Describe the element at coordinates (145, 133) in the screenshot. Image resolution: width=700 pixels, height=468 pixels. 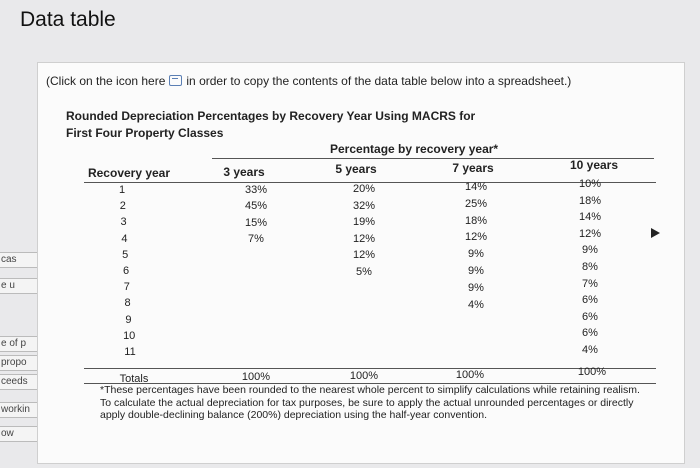
I see `table-title-line2: First Four Property Classes` at that location.